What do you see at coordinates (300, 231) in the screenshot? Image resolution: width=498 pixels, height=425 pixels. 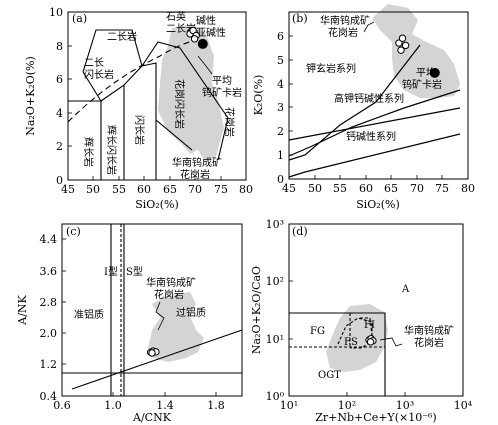 I see `panel-label: (d)` at bounding box center [300, 231].